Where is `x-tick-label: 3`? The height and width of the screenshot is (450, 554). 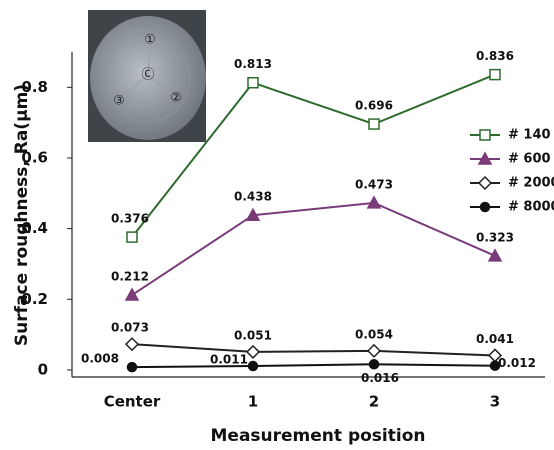
x-tick-label: 3 is located at coordinates (495, 402).